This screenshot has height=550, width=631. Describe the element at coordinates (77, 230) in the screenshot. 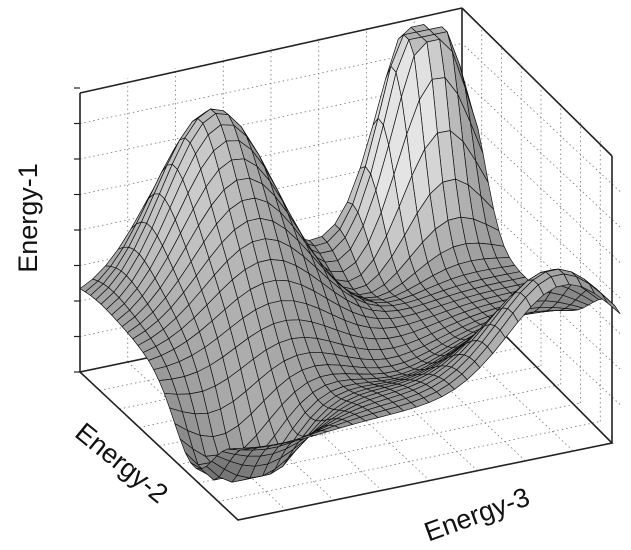

I see `z-axis-ticks` at that location.